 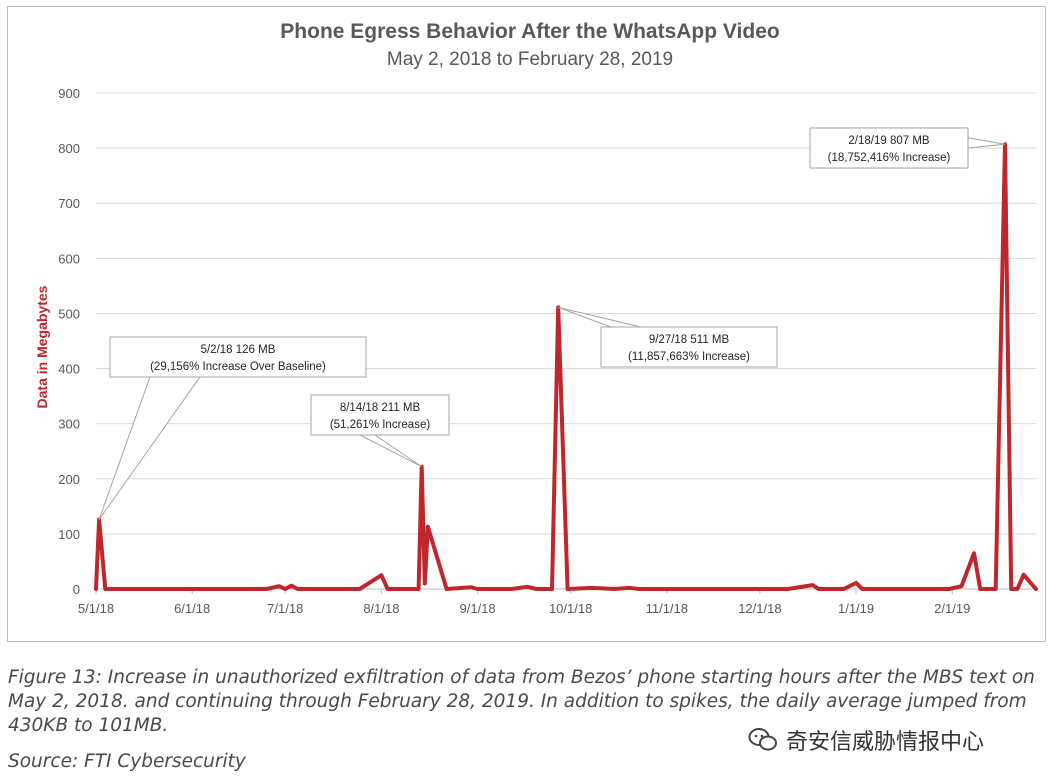 What do you see at coordinates (952, 608) in the screenshot?
I see `x-tick-label: 2/1/19` at bounding box center [952, 608].